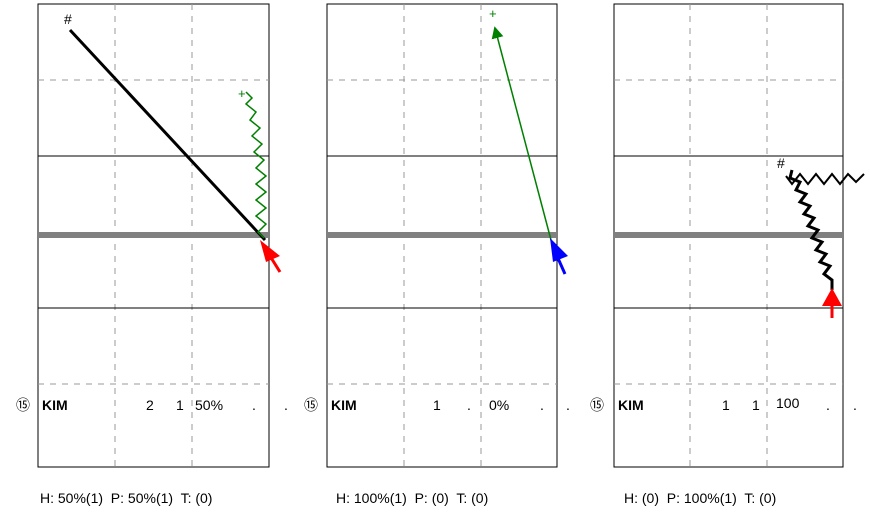 The width and height of the screenshot is (870, 517). Describe the element at coordinates (344, 405) in the screenshot. I see `panel-2-player: KIM` at that location.